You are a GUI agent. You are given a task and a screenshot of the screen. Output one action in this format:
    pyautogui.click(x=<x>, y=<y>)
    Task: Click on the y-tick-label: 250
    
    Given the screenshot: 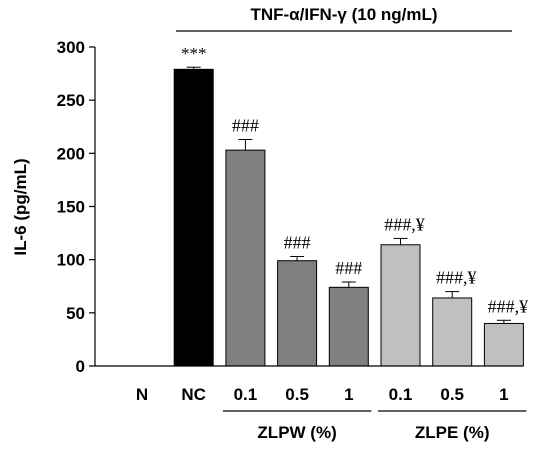 What is the action you would take?
    pyautogui.click(x=71, y=100)
    